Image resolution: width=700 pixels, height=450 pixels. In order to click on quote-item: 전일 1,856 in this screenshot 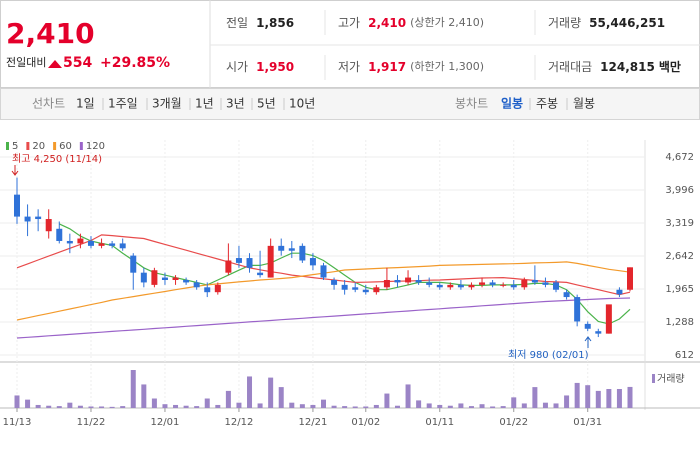, I will do `click(260, 23)`.